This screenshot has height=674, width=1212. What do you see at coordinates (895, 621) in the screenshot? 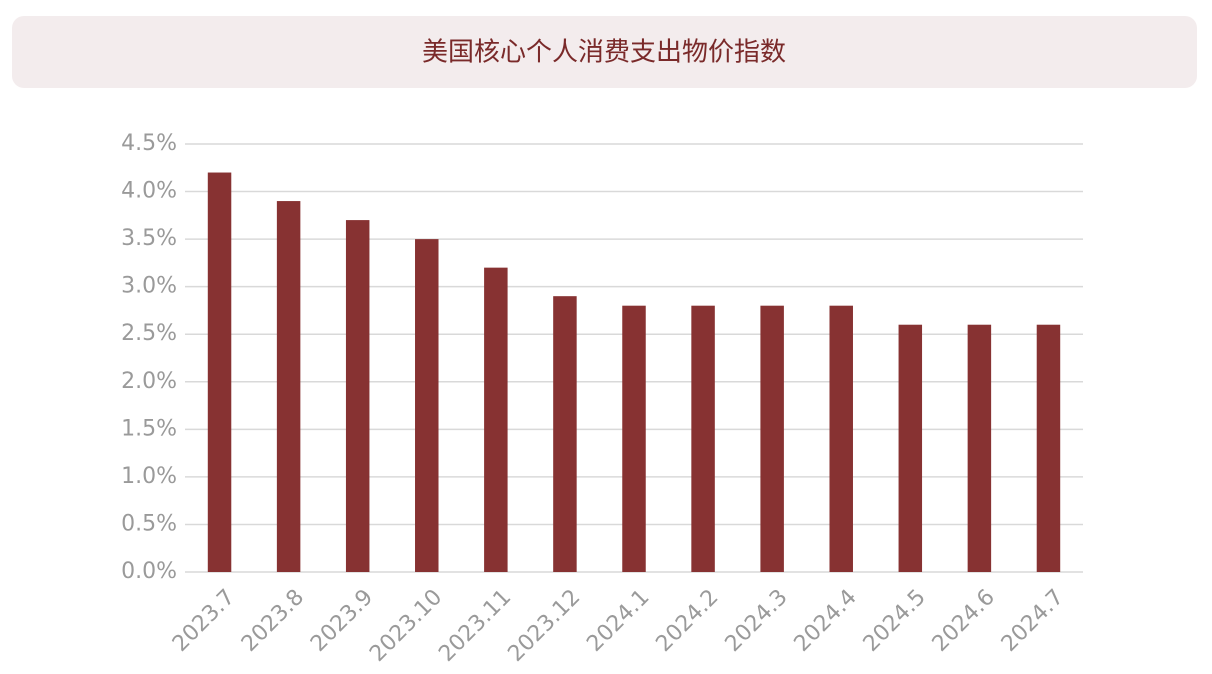
I see `x-tick-label: 2024.5` at bounding box center [895, 621].